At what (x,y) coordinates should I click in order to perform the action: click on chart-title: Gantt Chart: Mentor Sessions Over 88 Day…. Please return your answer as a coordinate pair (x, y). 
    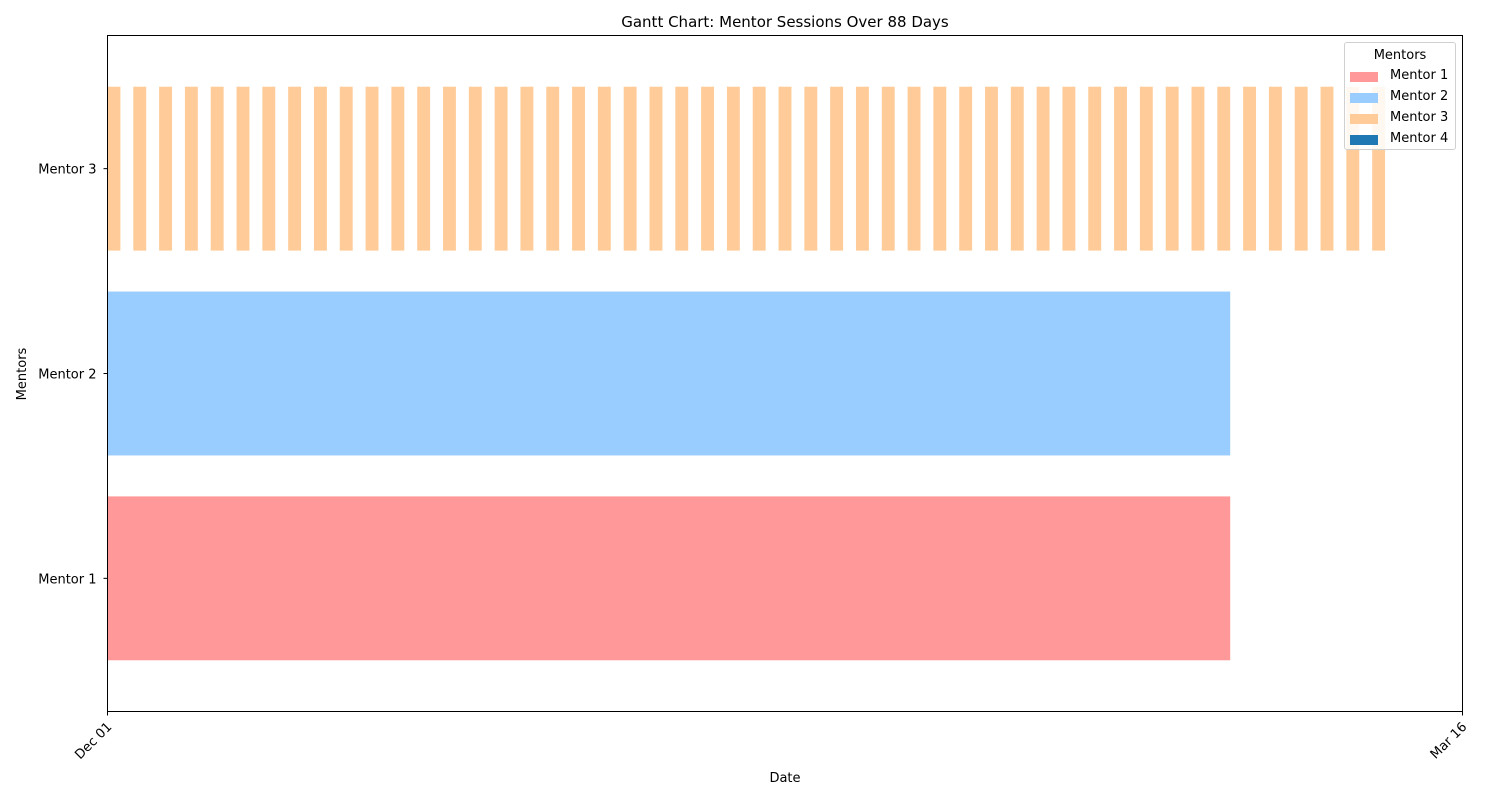
    Looking at the image, I should click on (785, 22).